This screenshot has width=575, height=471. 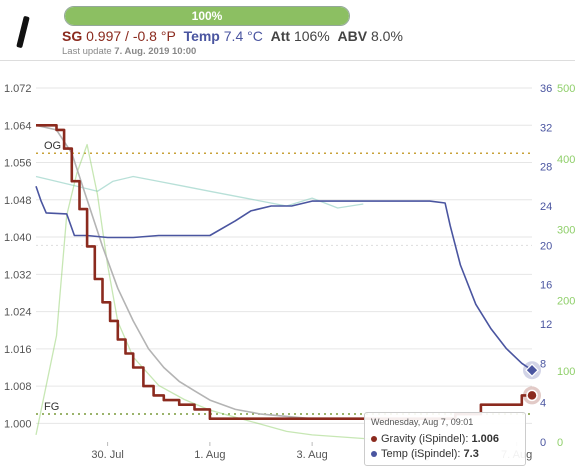 I want to click on x-tick-0: 30. Jul, so click(x=107, y=455).